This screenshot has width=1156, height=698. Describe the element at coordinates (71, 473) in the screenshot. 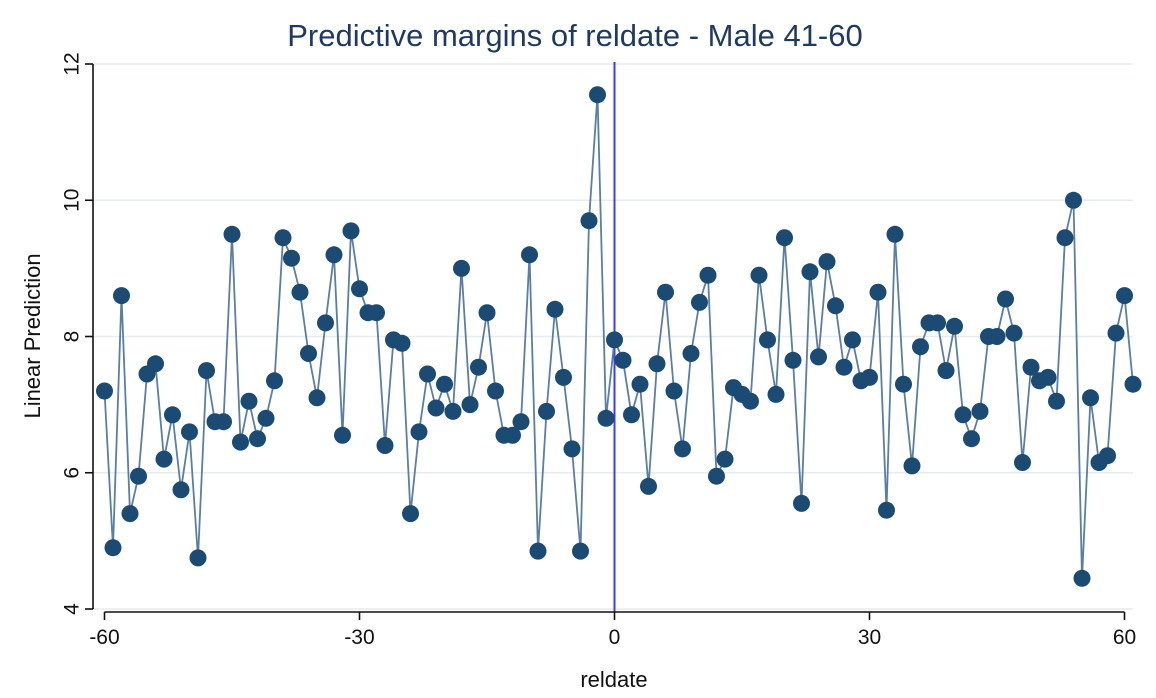

I see `y-tick-label: 6` at that location.